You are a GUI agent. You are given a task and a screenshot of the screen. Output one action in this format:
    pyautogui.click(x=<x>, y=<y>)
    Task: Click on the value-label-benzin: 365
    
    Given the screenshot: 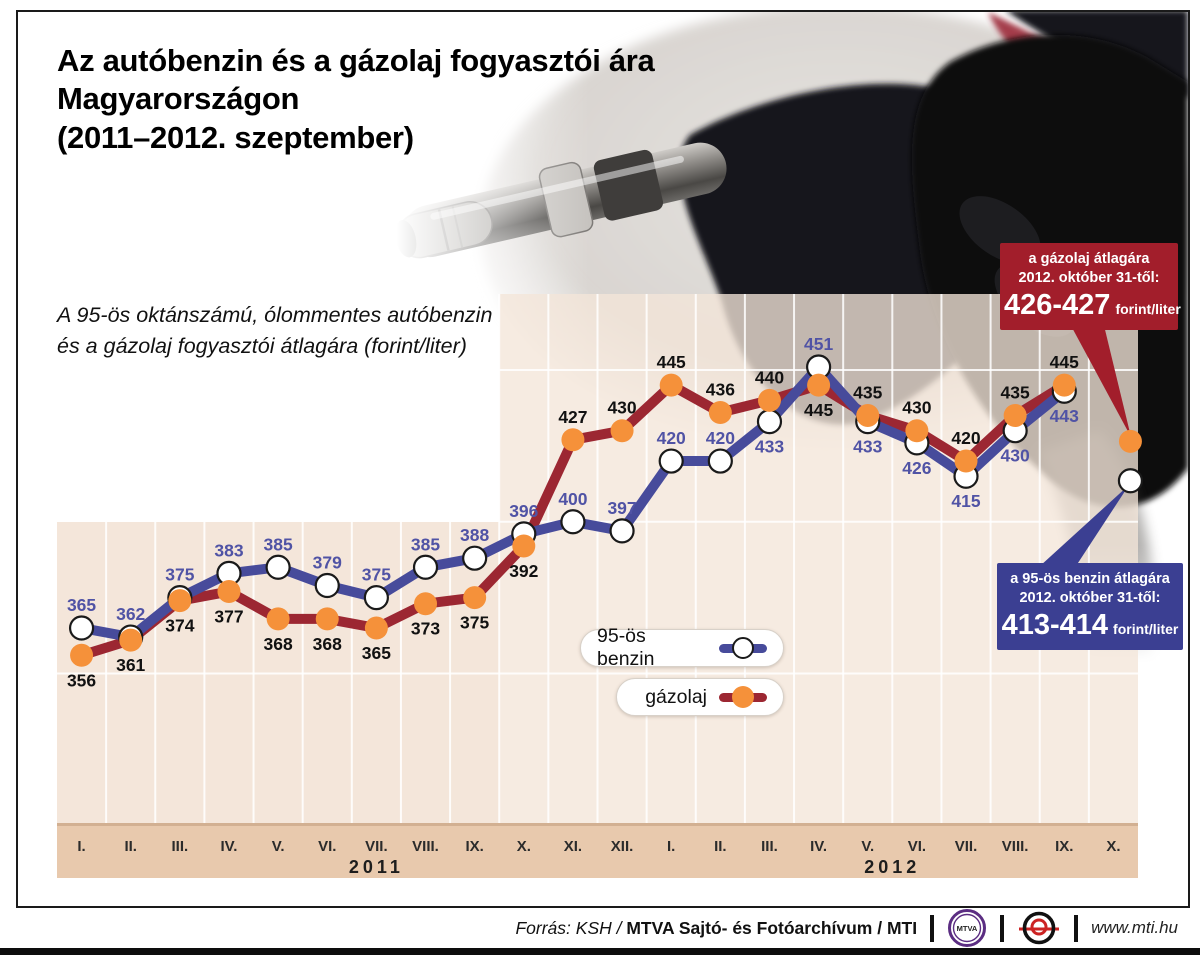 What is the action you would take?
    pyautogui.click(x=81, y=605)
    